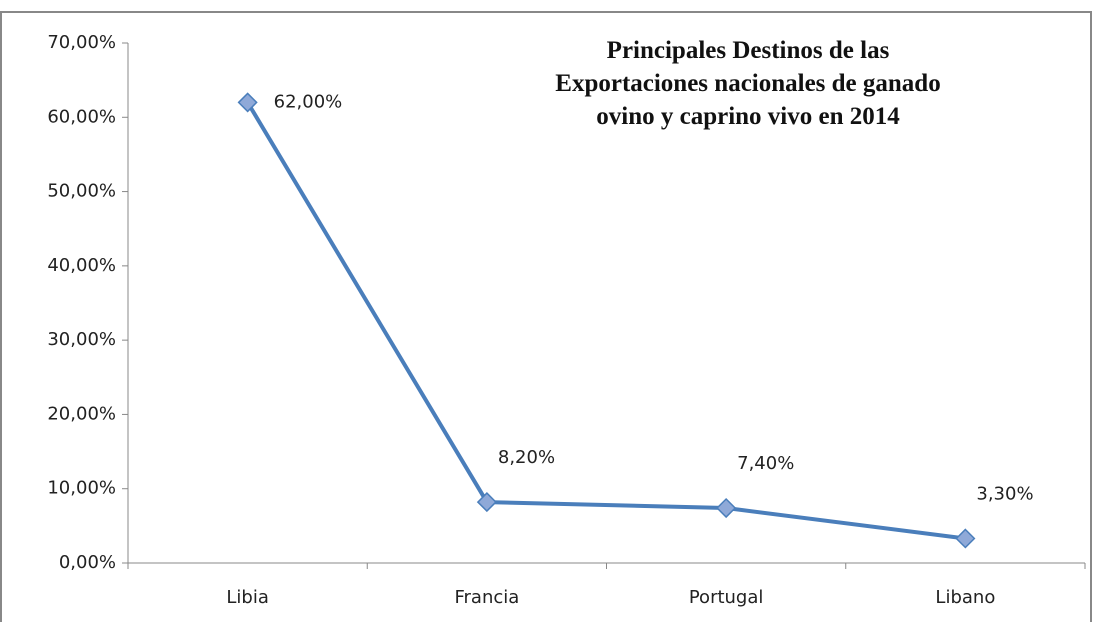 The image size is (1102, 622). What do you see at coordinates (965, 597) in the screenshot?
I see `x-tick-label: Libano` at bounding box center [965, 597].